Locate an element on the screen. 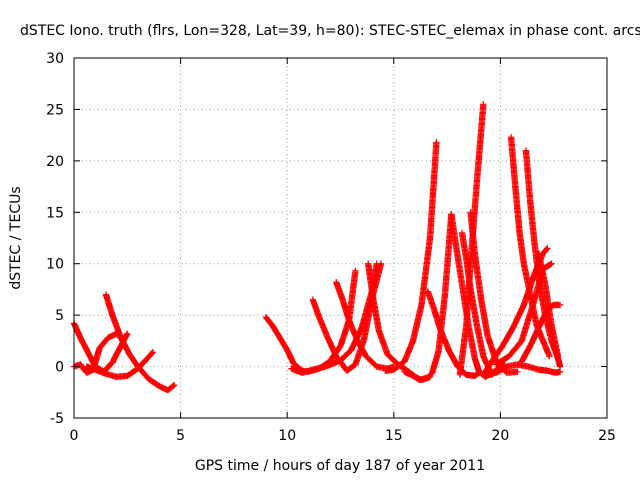 The width and height of the screenshot is (640, 480). y-tick-label: -5 is located at coordinates (57, 419).